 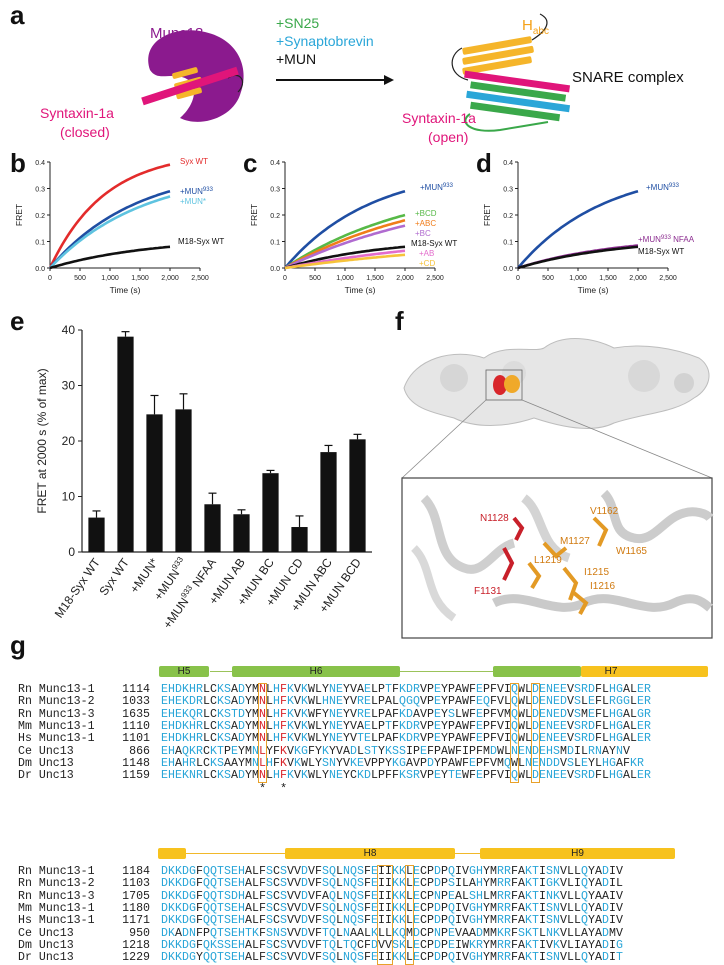 What do you see at coordinates (535, 733) in the screenshot?
I see `conserved-box-w1165` at bounding box center [535, 733].